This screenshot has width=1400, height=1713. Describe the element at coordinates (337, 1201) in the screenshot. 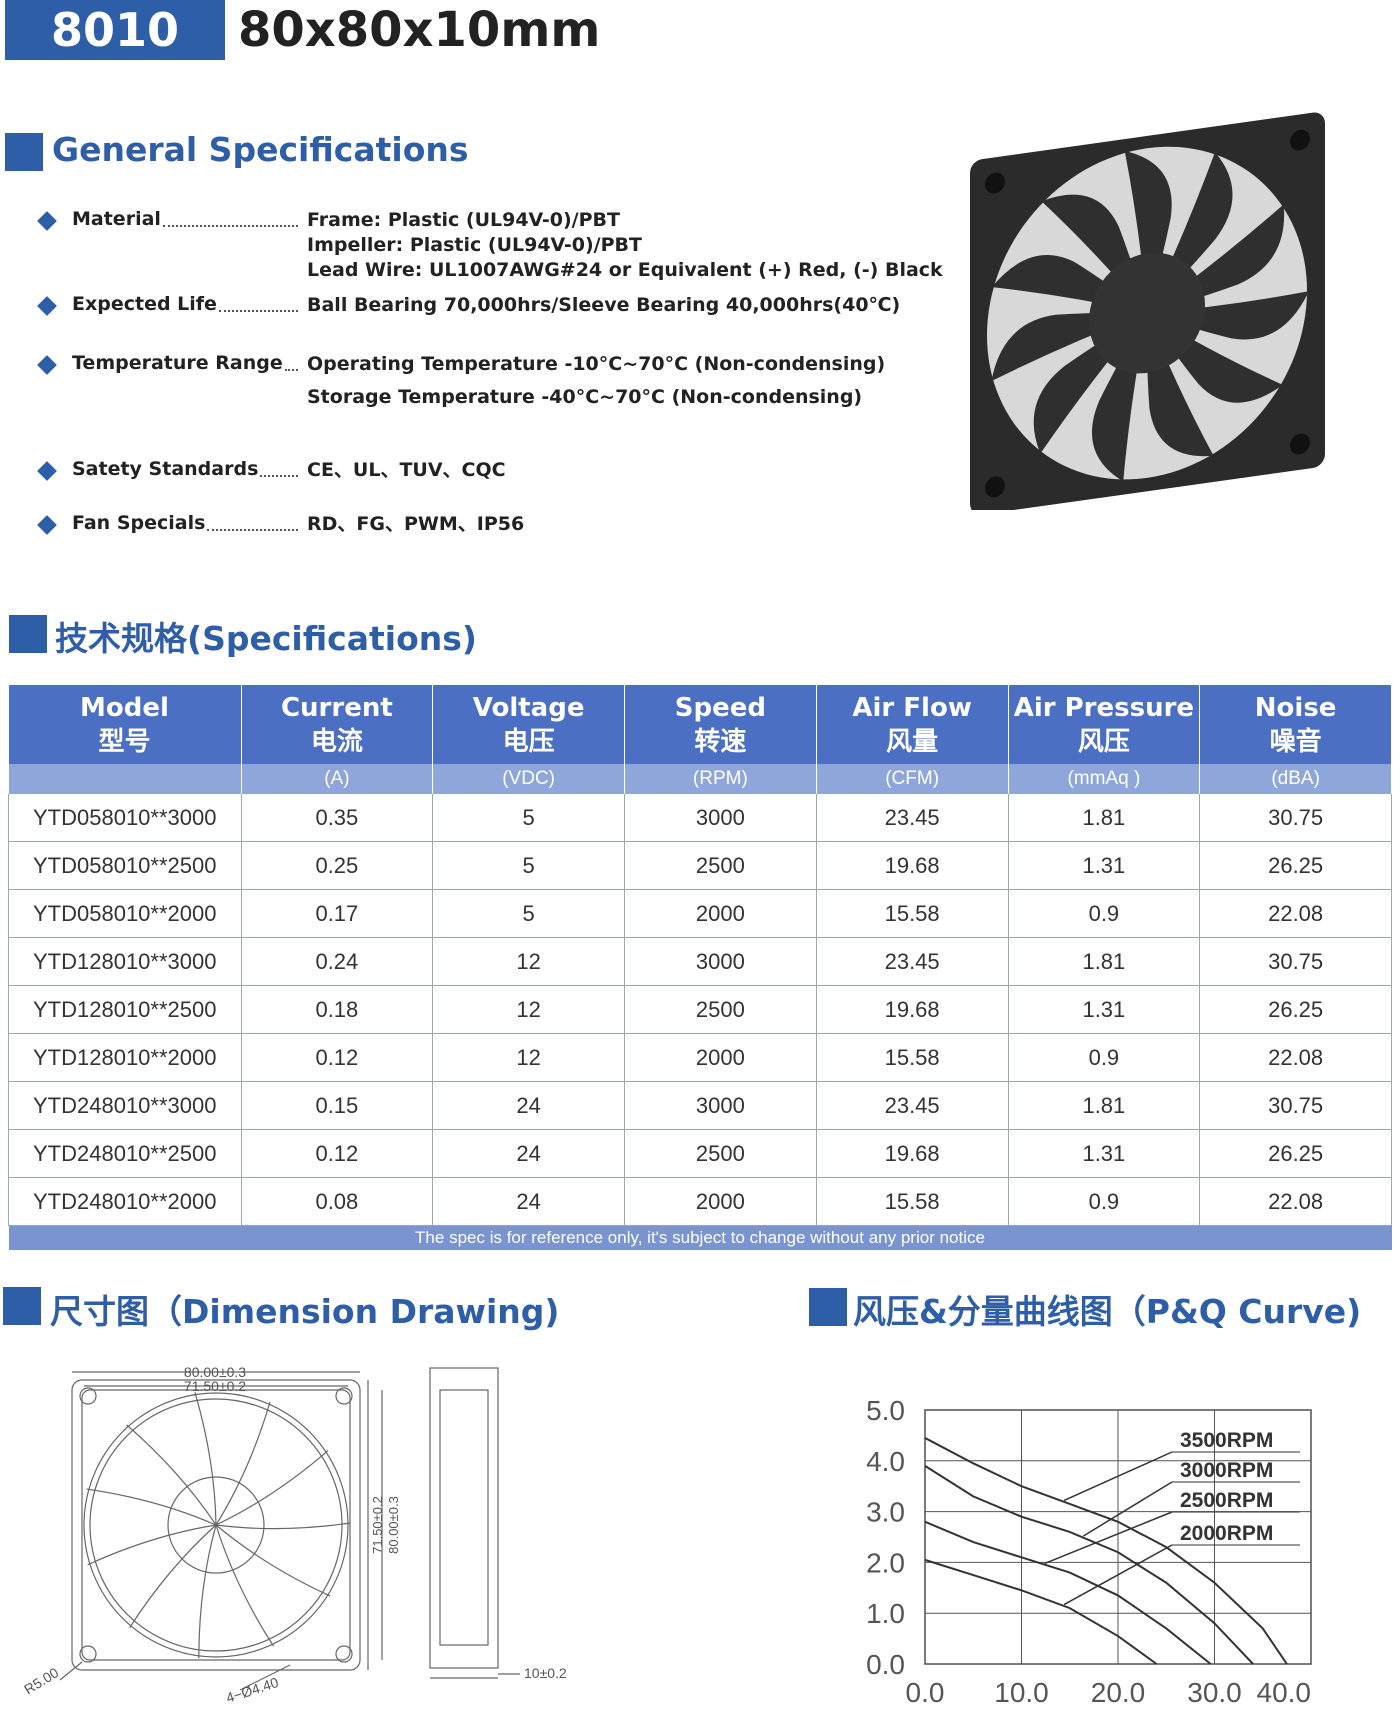

I see `value-cell: 0.08` at that location.